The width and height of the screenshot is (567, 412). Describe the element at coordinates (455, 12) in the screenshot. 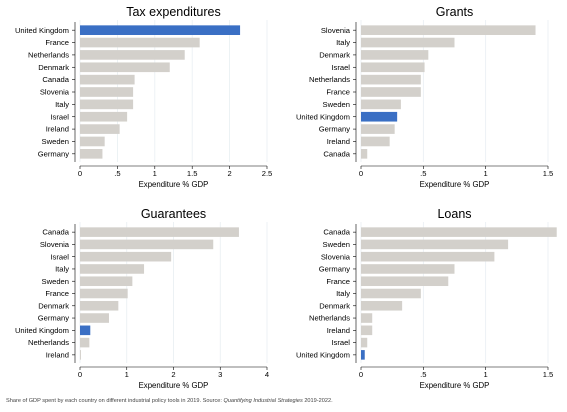

I see `chart-title: Grants` at that location.